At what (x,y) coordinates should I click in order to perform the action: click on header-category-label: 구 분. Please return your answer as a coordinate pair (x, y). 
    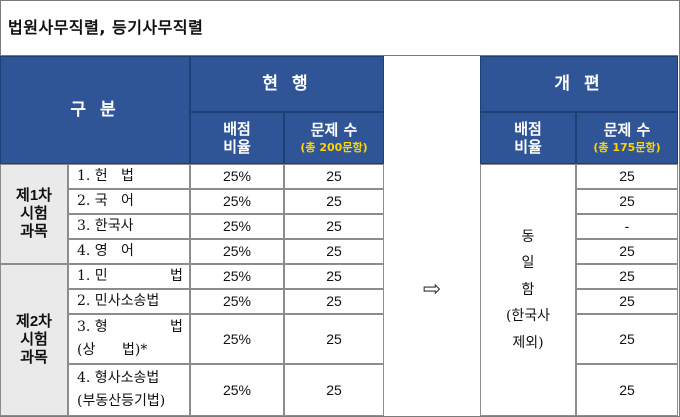
    Looking at the image, I should click on (95, 109).